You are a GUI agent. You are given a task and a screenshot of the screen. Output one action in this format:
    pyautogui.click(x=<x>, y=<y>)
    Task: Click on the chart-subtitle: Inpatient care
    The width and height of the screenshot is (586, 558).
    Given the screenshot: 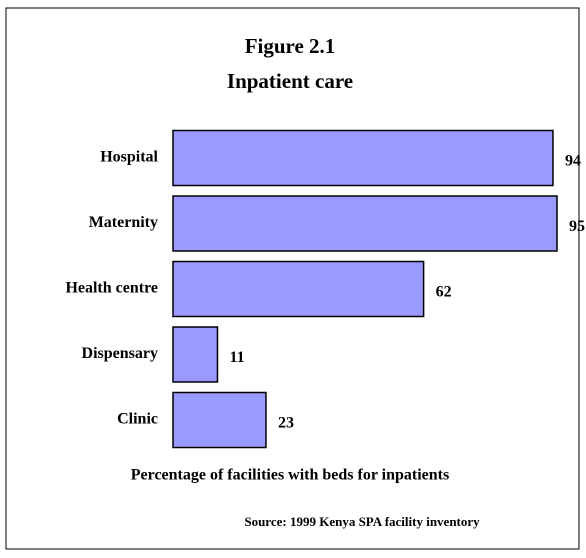 What is the action you would take?
    pyautogui.click(x=290, y=81)
    